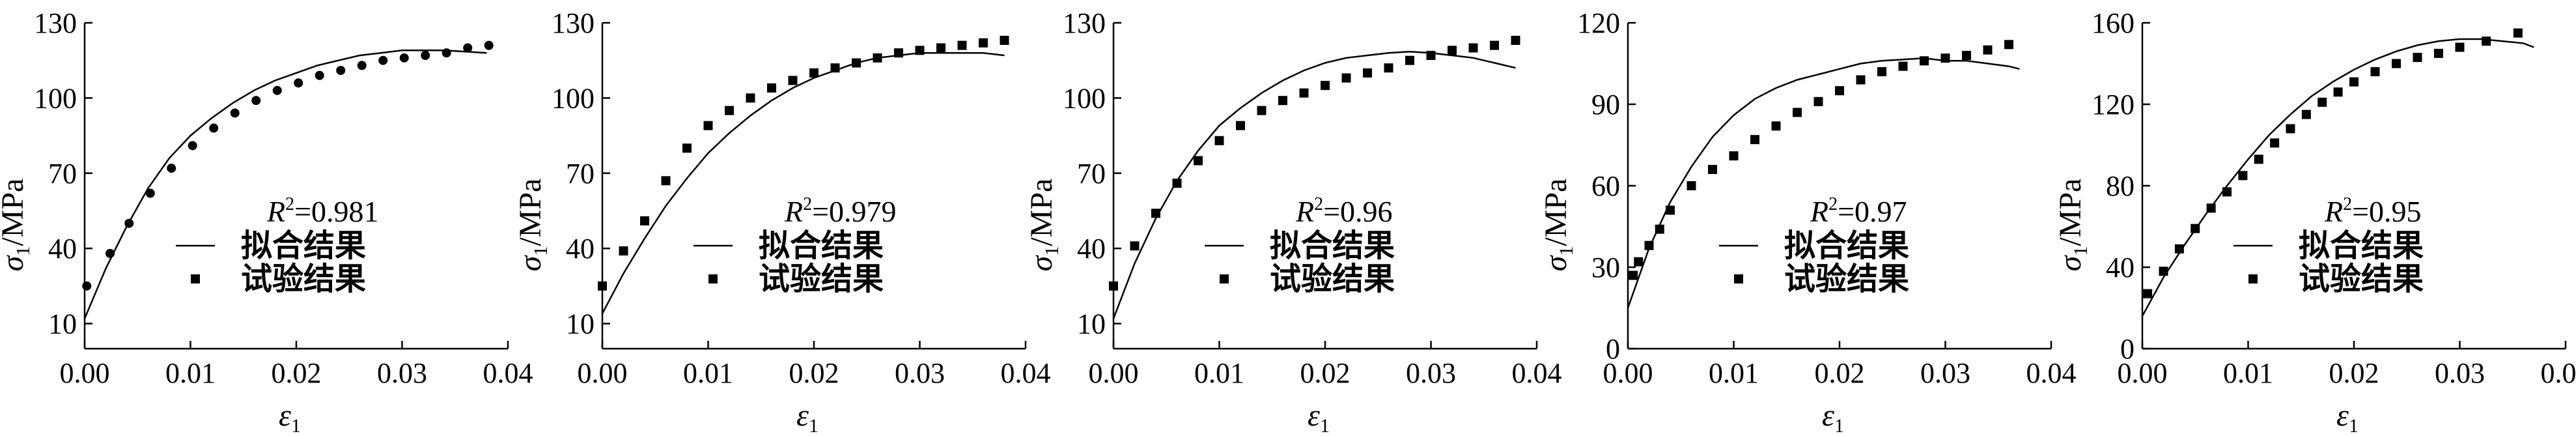  I want to click on r2-annotation: R2=0.979, so click(840, 211).